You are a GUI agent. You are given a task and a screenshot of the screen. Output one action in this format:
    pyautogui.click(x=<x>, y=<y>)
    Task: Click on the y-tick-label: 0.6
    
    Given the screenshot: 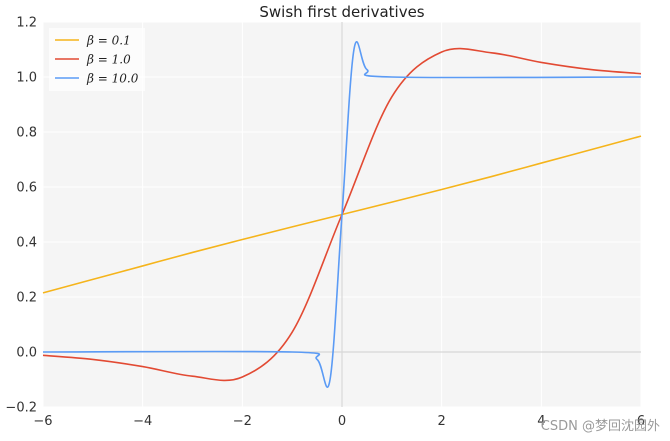 What is the action you would take?
    pyautogui.click(x=26, y=188)
    